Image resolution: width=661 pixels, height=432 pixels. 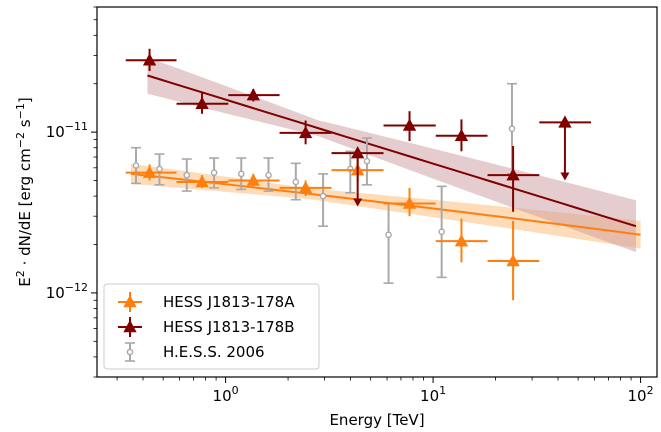 What do you see at coordinates (20, 273) in the screenshot?
I see `y-title-sup: 2` at bounding box center [20, 273].